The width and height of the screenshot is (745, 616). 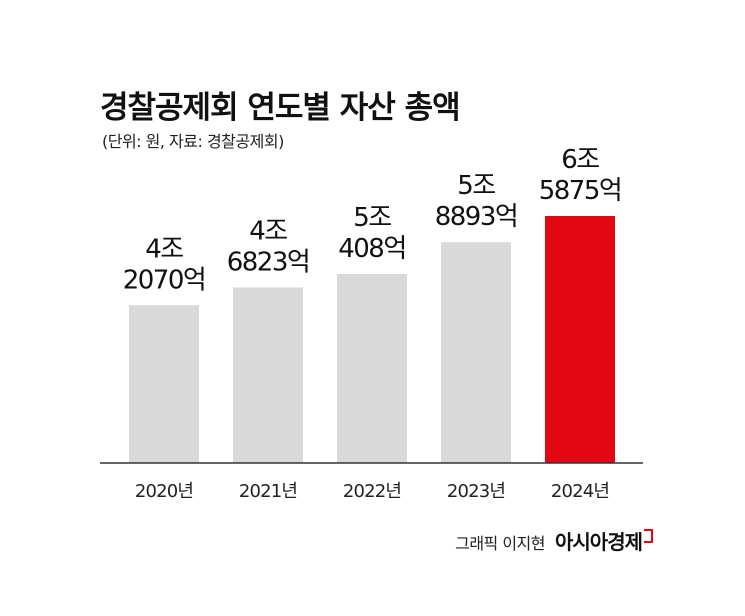 What do you see at coordinates (554, 540) in the screenshot?
I see `credit-line: 그래픽 이지현 아시아경제` at bounding box center [554, 540].